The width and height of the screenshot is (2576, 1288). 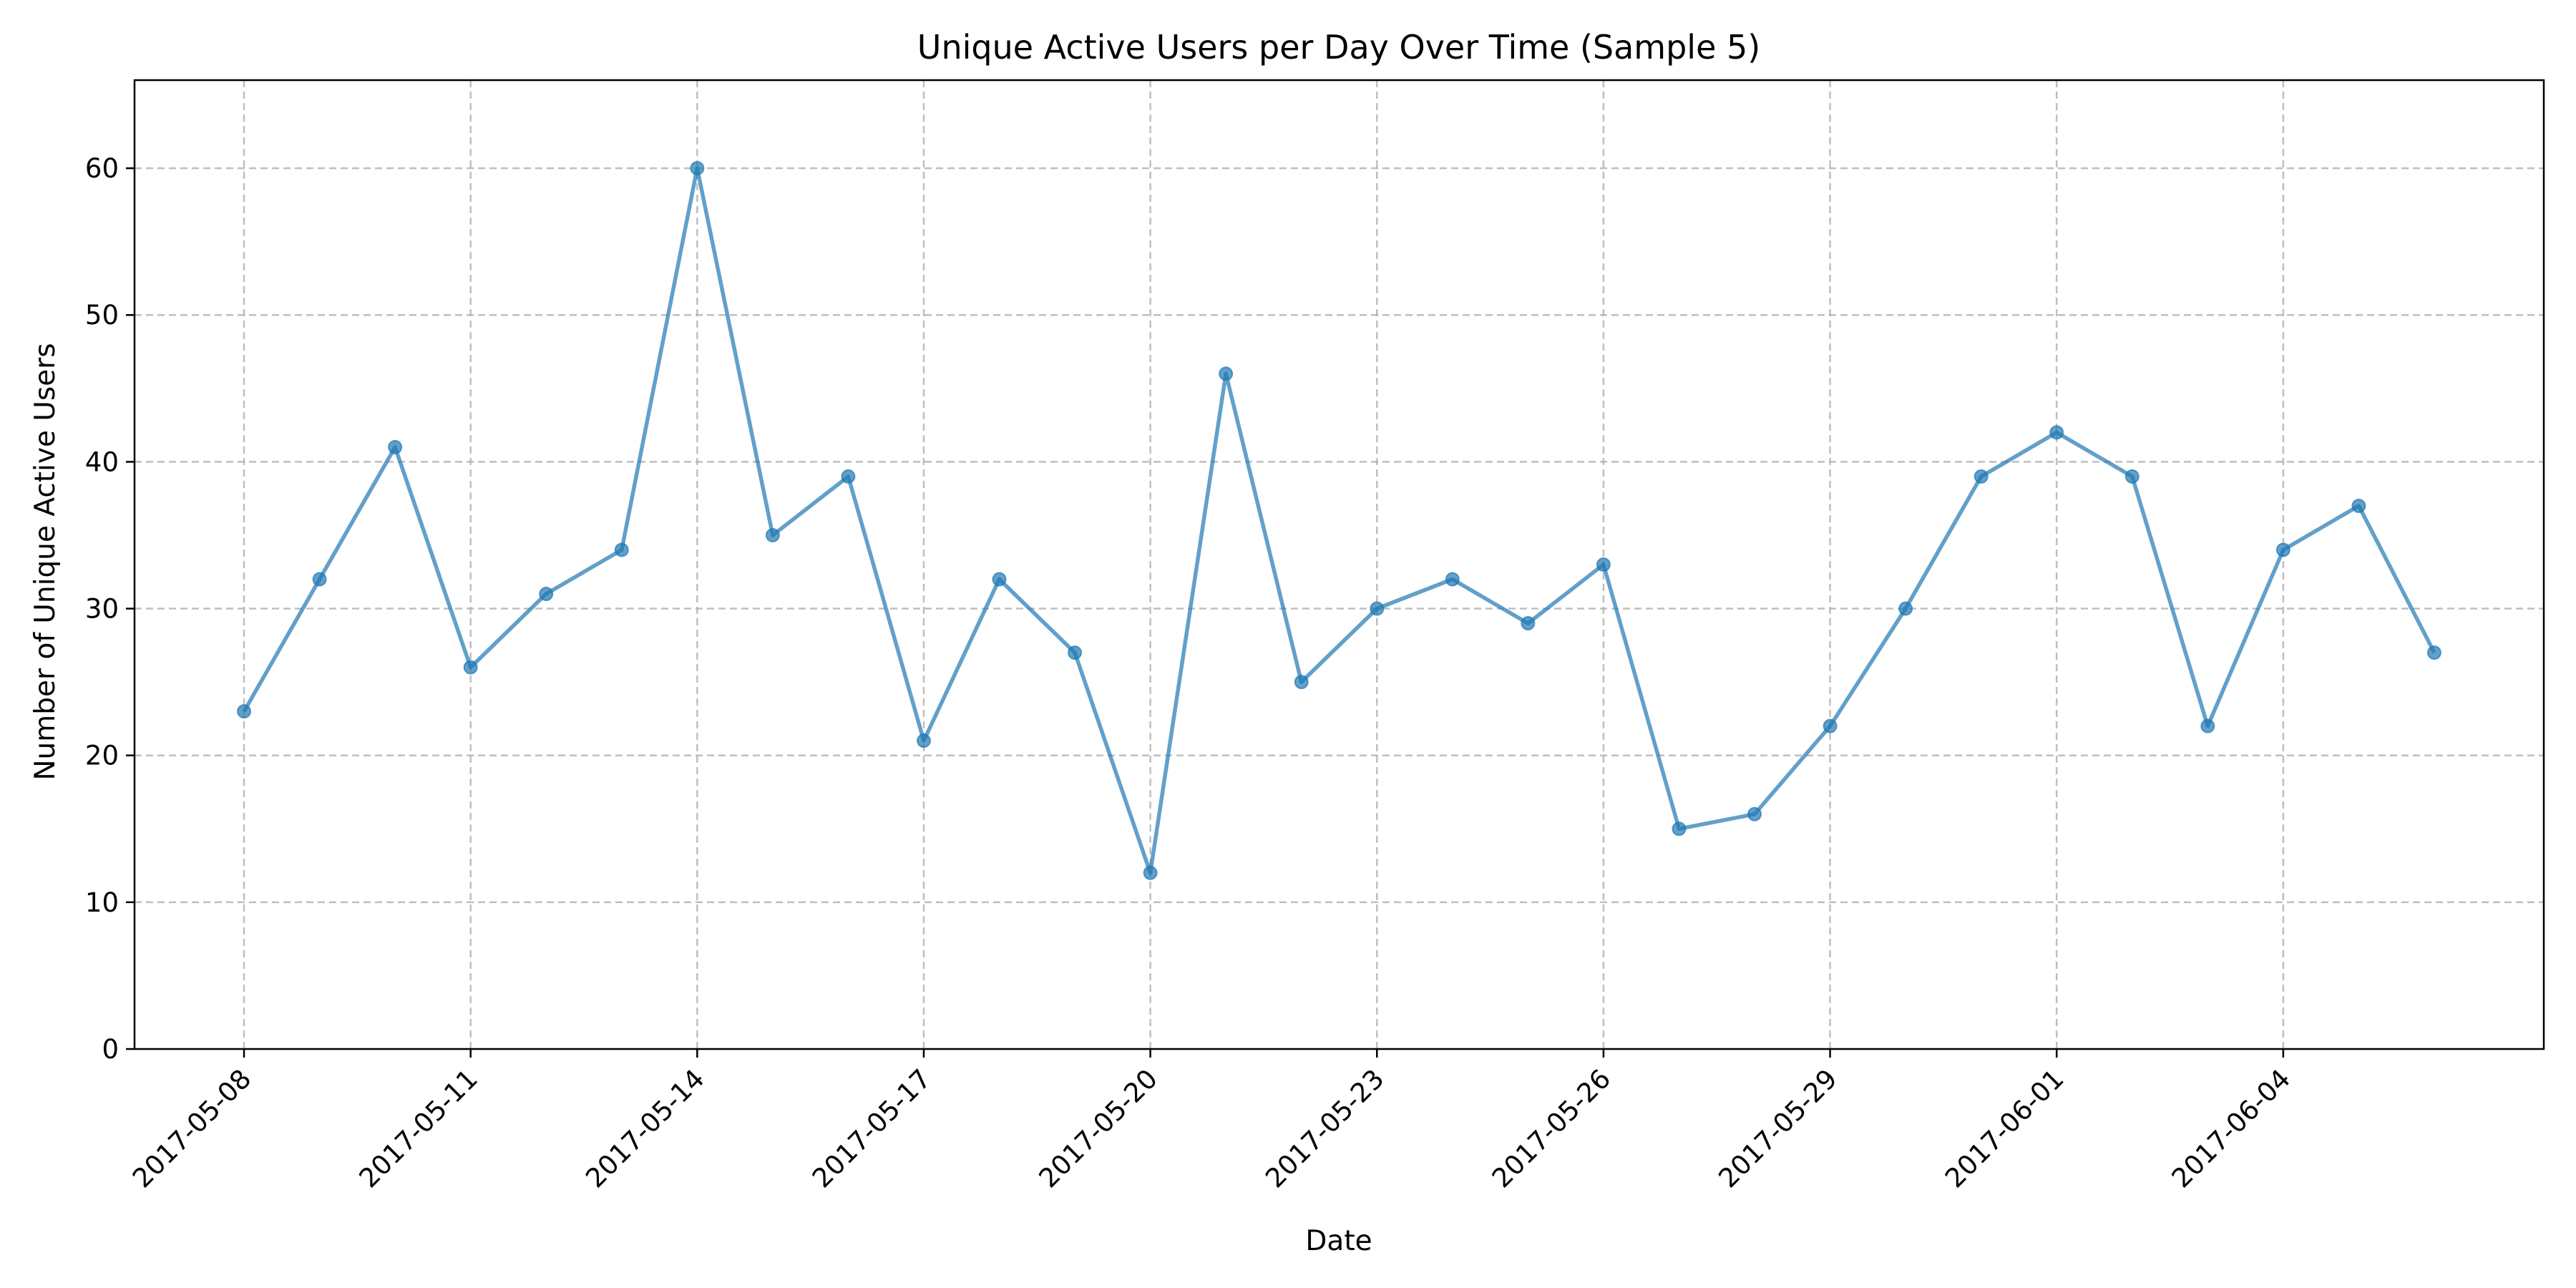 I want to click on x-tick-label: 2017-05-11, so click(x=418, y=1128).